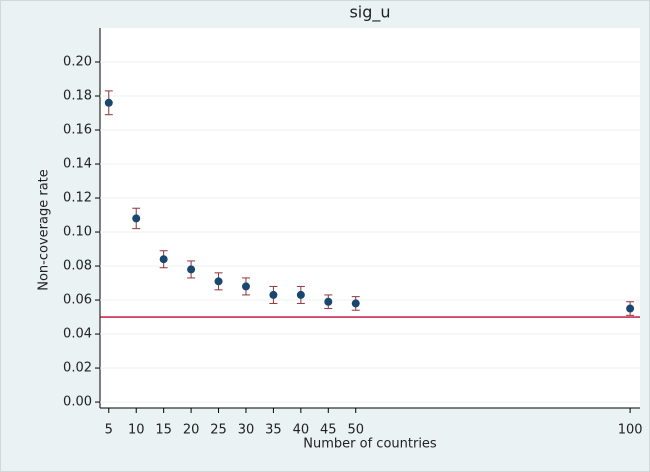  I want to click on y-tick-label: 0.14, so click(77, 164).